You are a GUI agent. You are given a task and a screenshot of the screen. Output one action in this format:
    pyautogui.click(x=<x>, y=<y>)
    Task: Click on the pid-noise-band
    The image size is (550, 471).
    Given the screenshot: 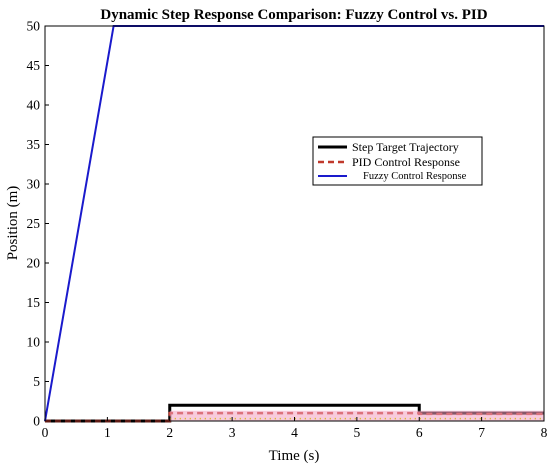 What is the action you would take?
    pyautogui.click(x=356, y=415)
    